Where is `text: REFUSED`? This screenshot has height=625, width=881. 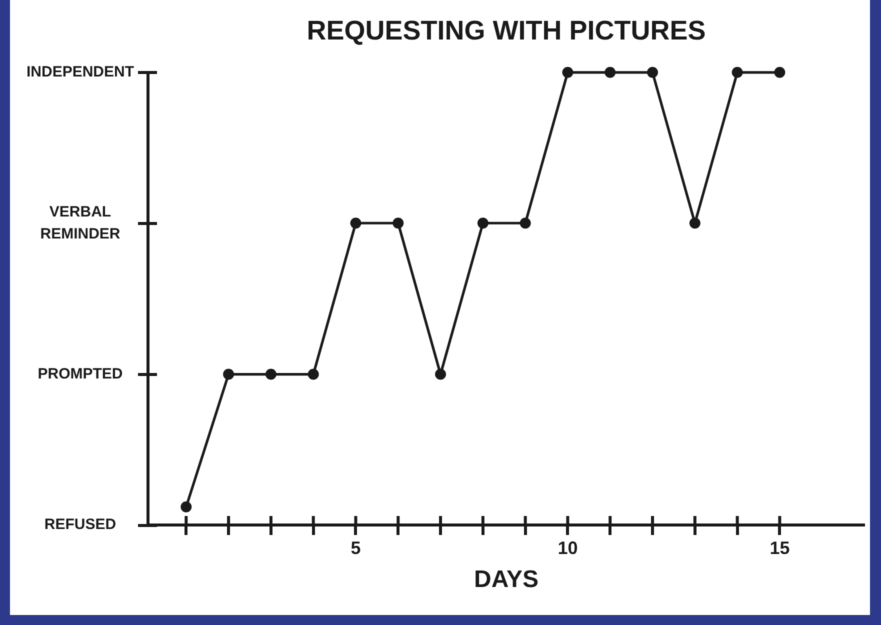
text: REFUSED is located at coordinates (80, 525).